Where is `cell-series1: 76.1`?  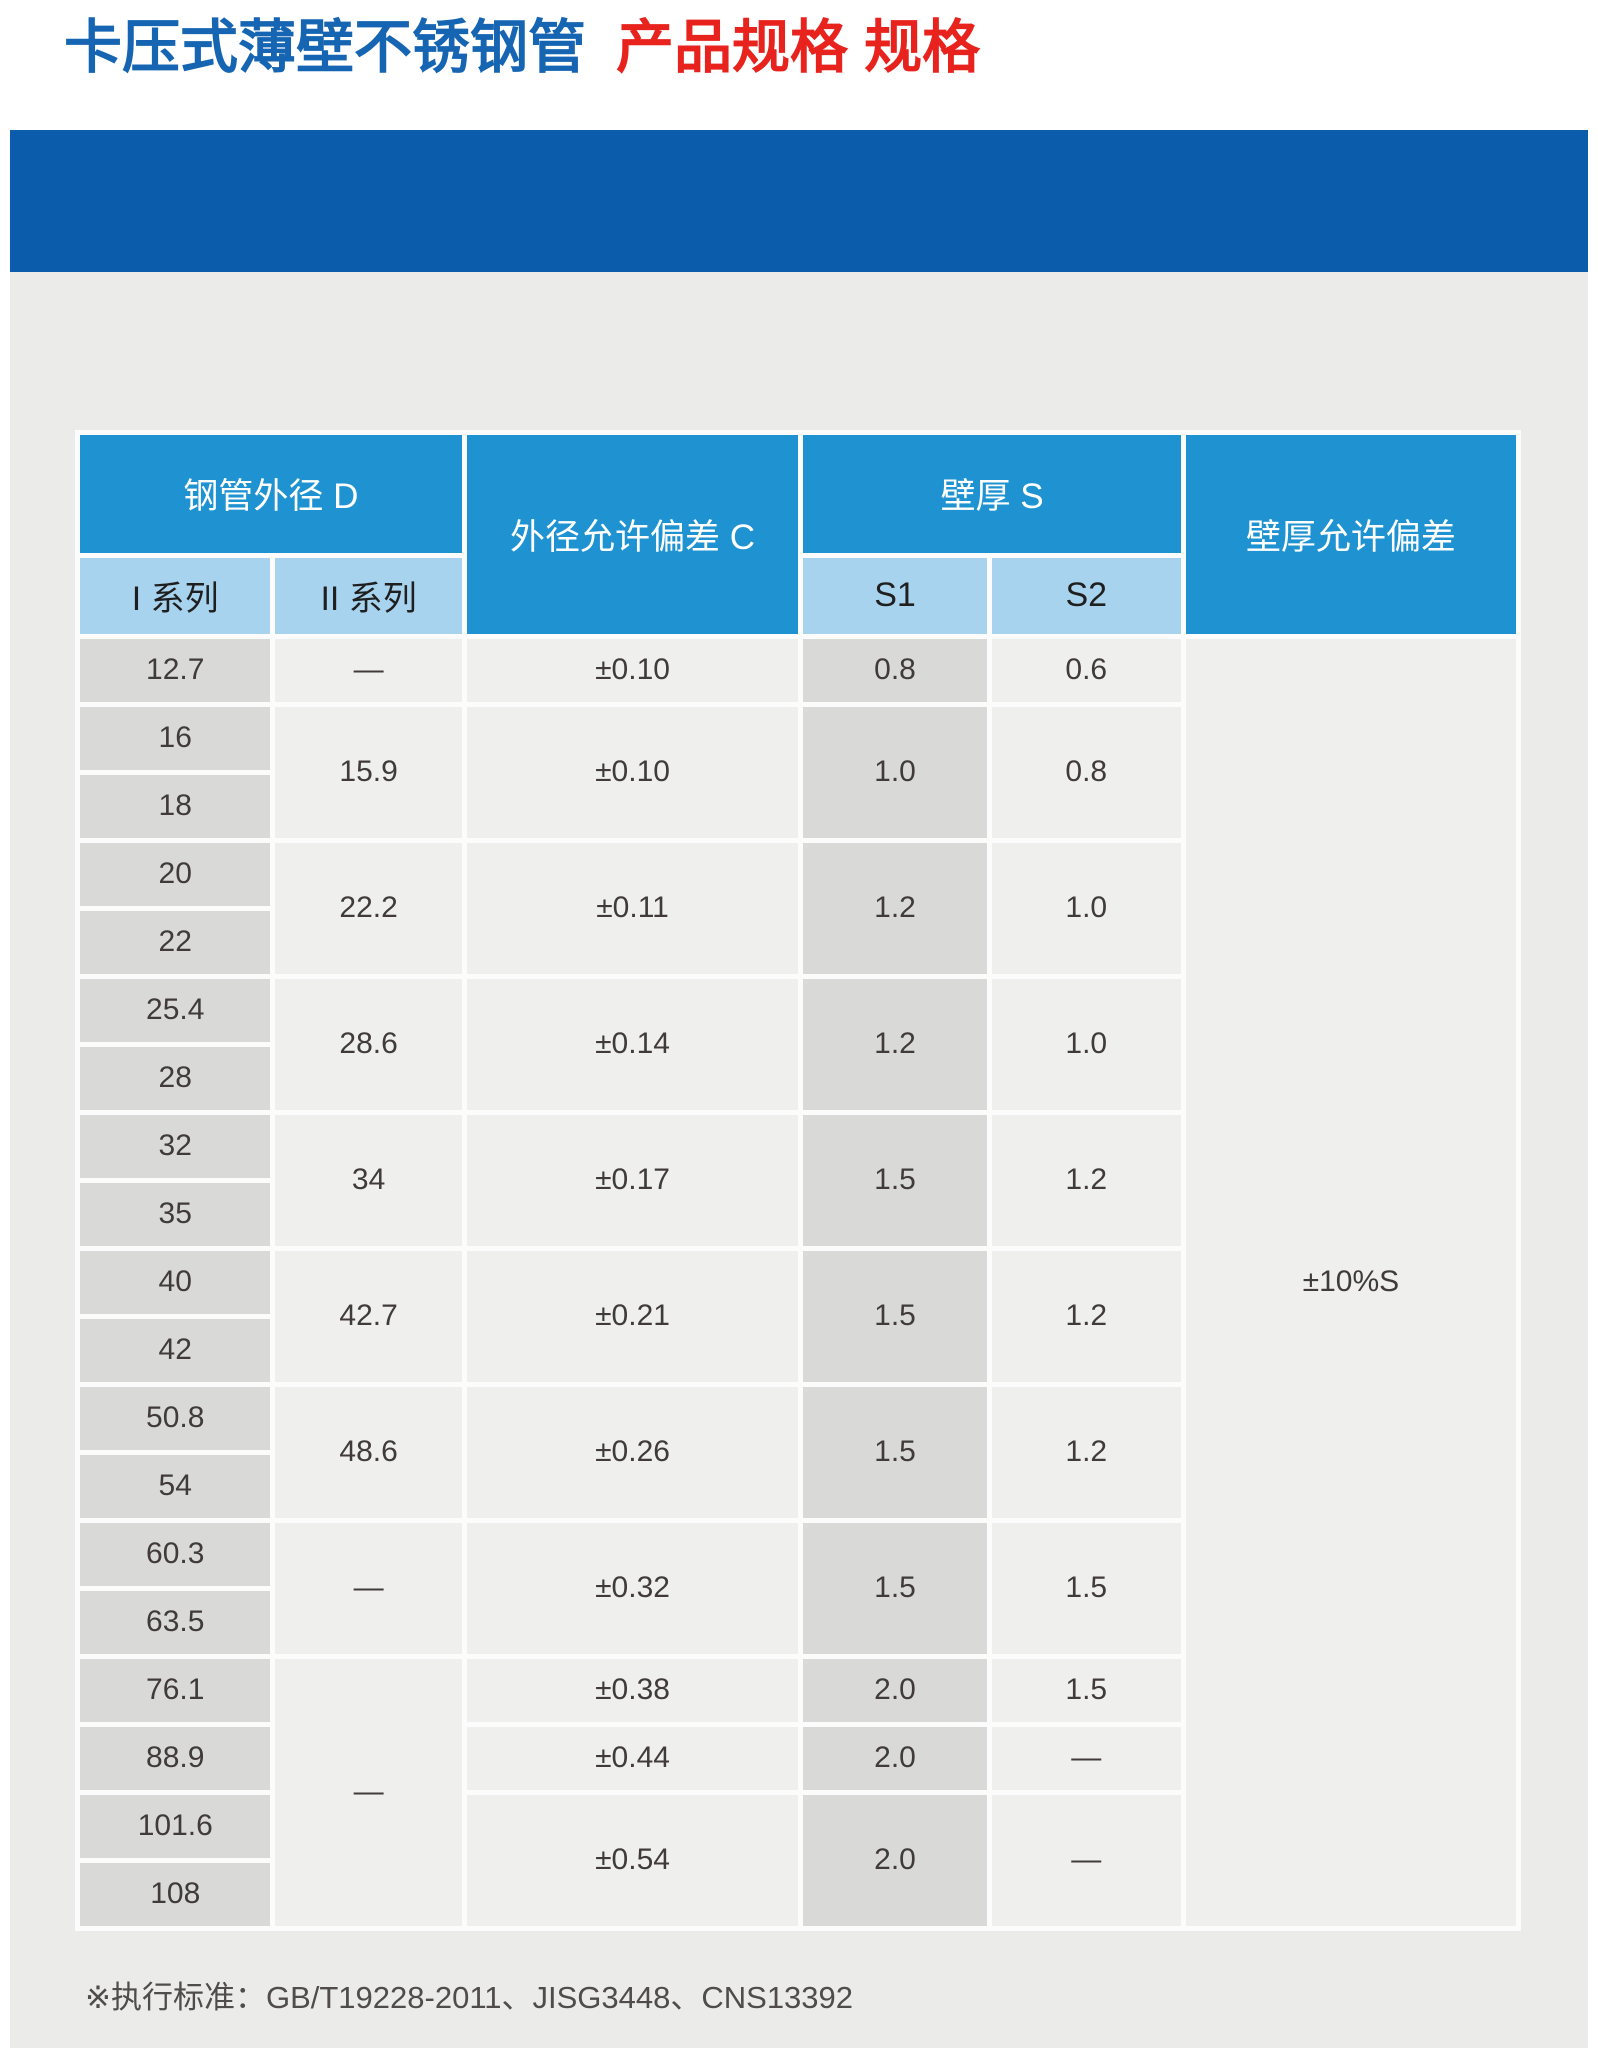 cell-series1: 76.1 is located at coordinates (175, 1690).